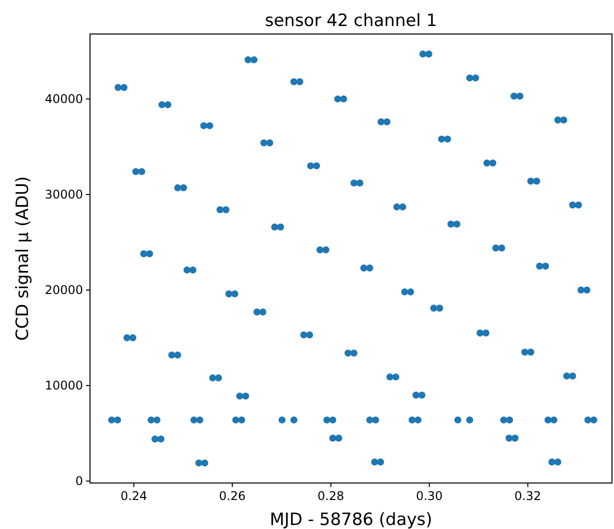  I want to click on x-tick-label: 0.30, so click(429, 496).